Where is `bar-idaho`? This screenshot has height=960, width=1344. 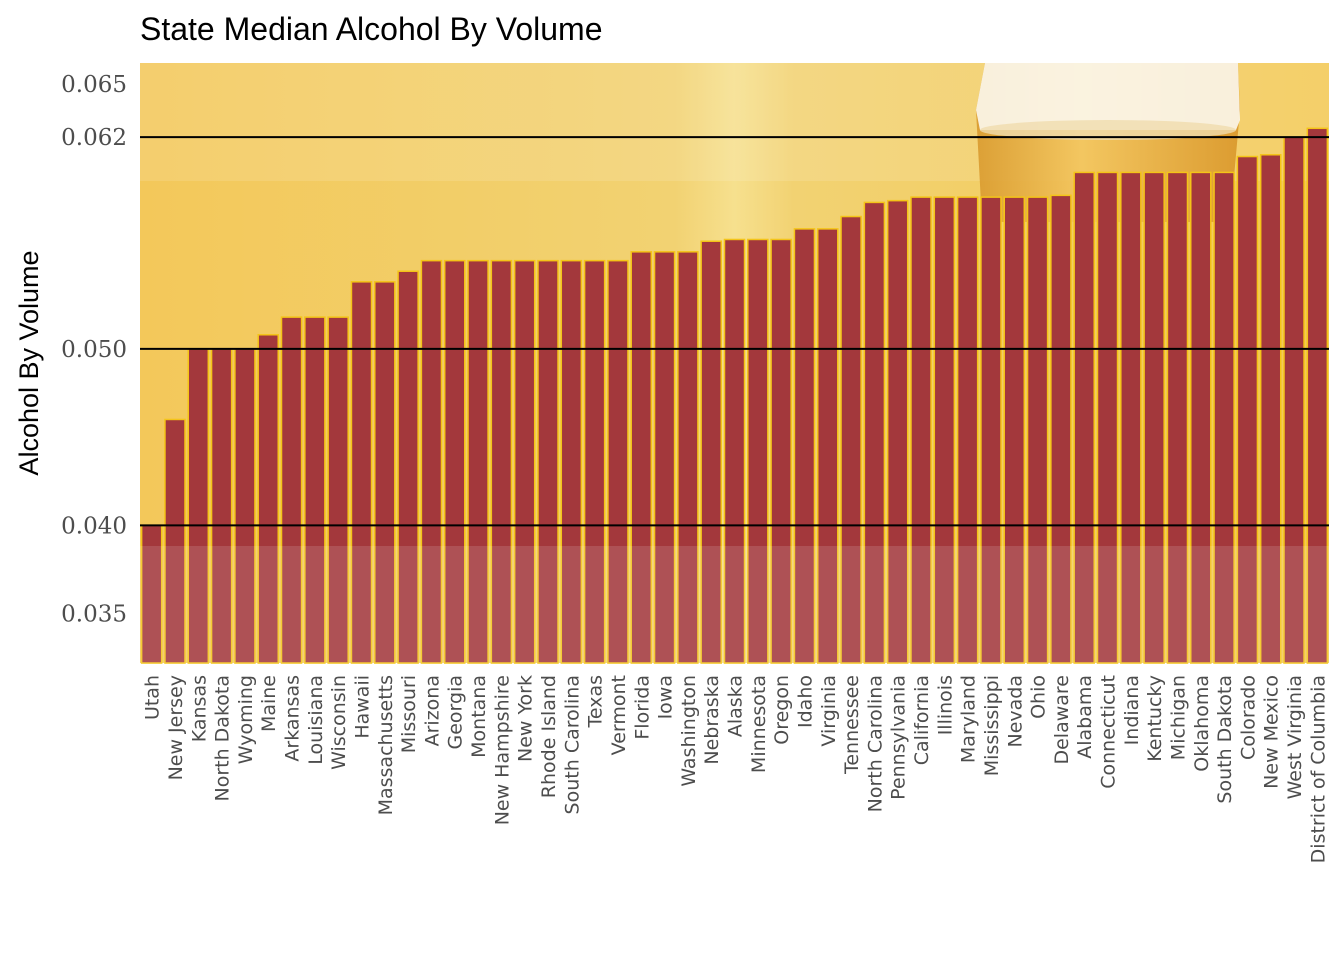
bar-idaho is located at coordinates (804, 446).